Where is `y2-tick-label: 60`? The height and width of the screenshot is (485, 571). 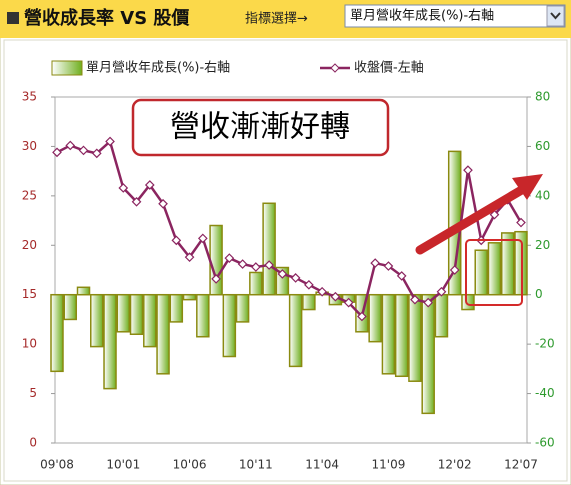 y2-tick-label: 60 is located at coordinates (542, 146).